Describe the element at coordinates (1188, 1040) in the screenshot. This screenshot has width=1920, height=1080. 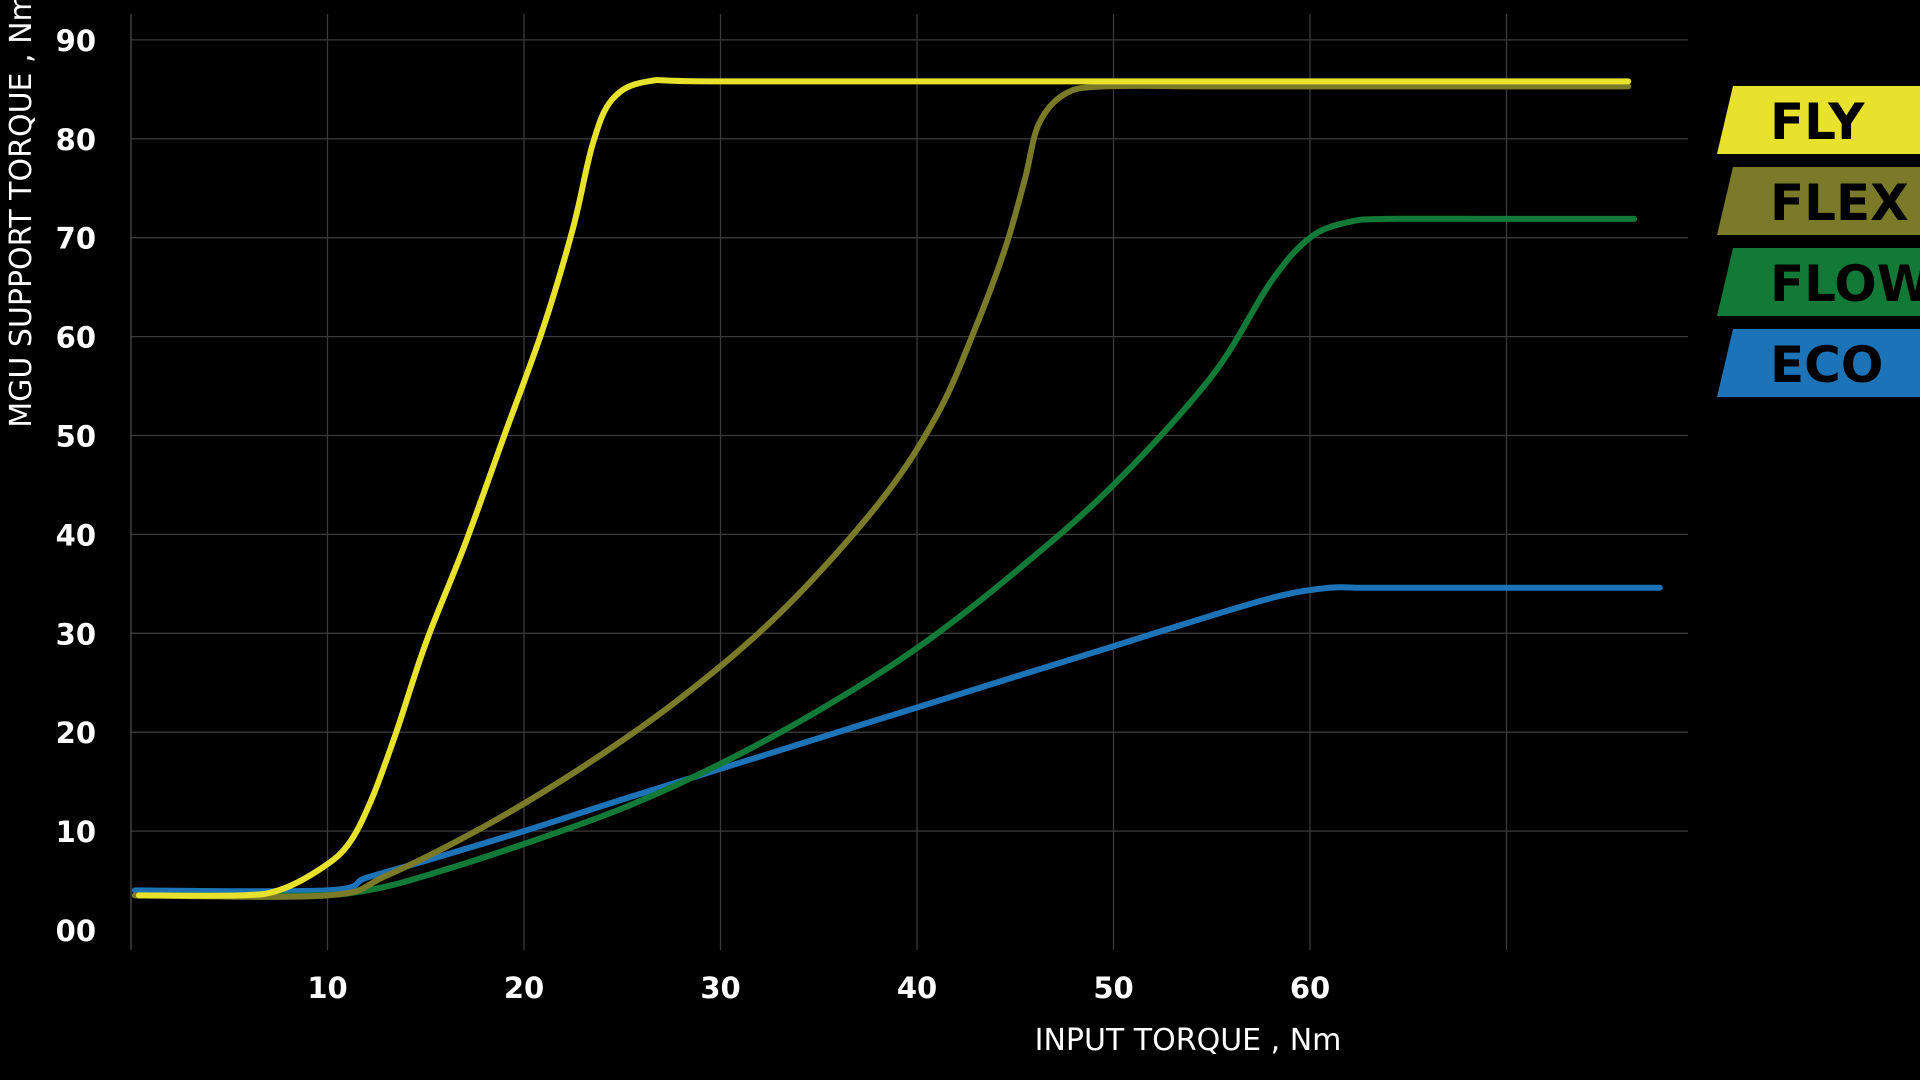
I see `x-axis-title: INPUT TORQUE , Nm` at that location.